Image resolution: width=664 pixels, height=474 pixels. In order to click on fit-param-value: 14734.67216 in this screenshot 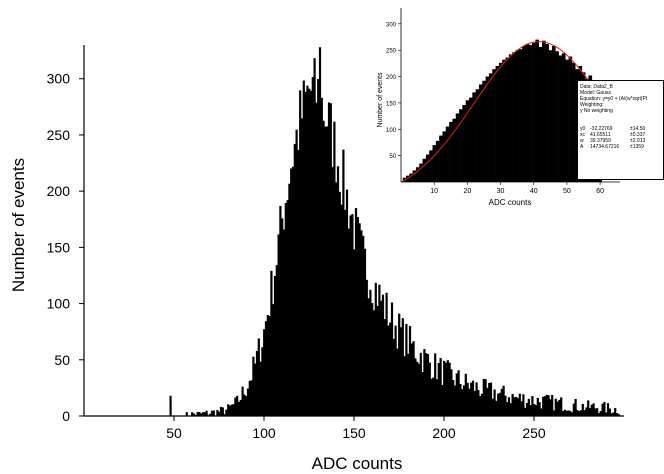, I will do `click(605, 147)`.